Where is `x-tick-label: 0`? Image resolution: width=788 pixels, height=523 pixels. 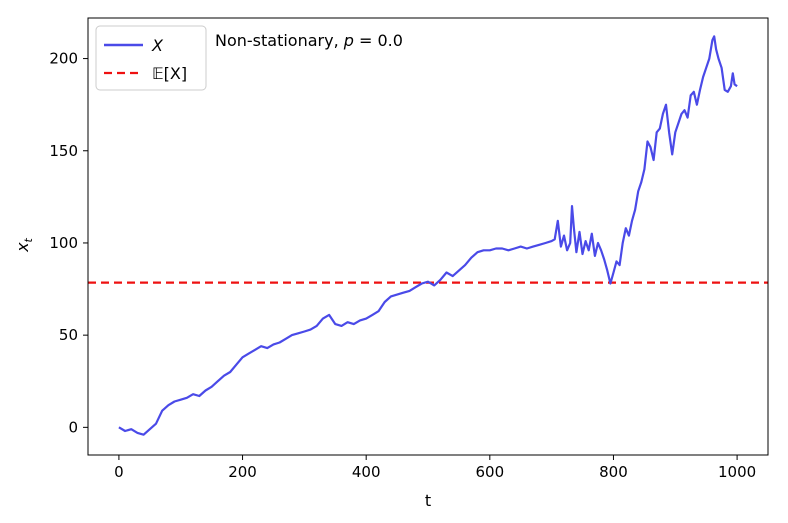
x-tick-label: 0 is located at coordinates (119, 472).